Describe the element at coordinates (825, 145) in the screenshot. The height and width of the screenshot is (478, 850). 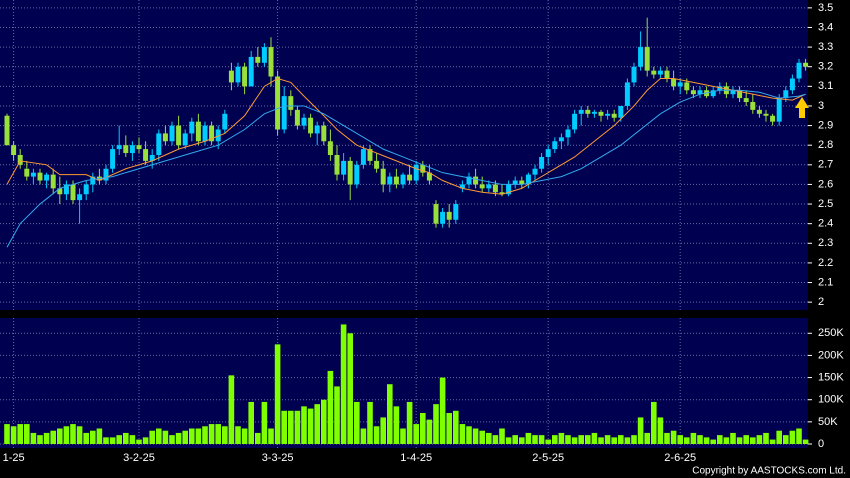
I see `y-tick-label: 2.8` at that location.